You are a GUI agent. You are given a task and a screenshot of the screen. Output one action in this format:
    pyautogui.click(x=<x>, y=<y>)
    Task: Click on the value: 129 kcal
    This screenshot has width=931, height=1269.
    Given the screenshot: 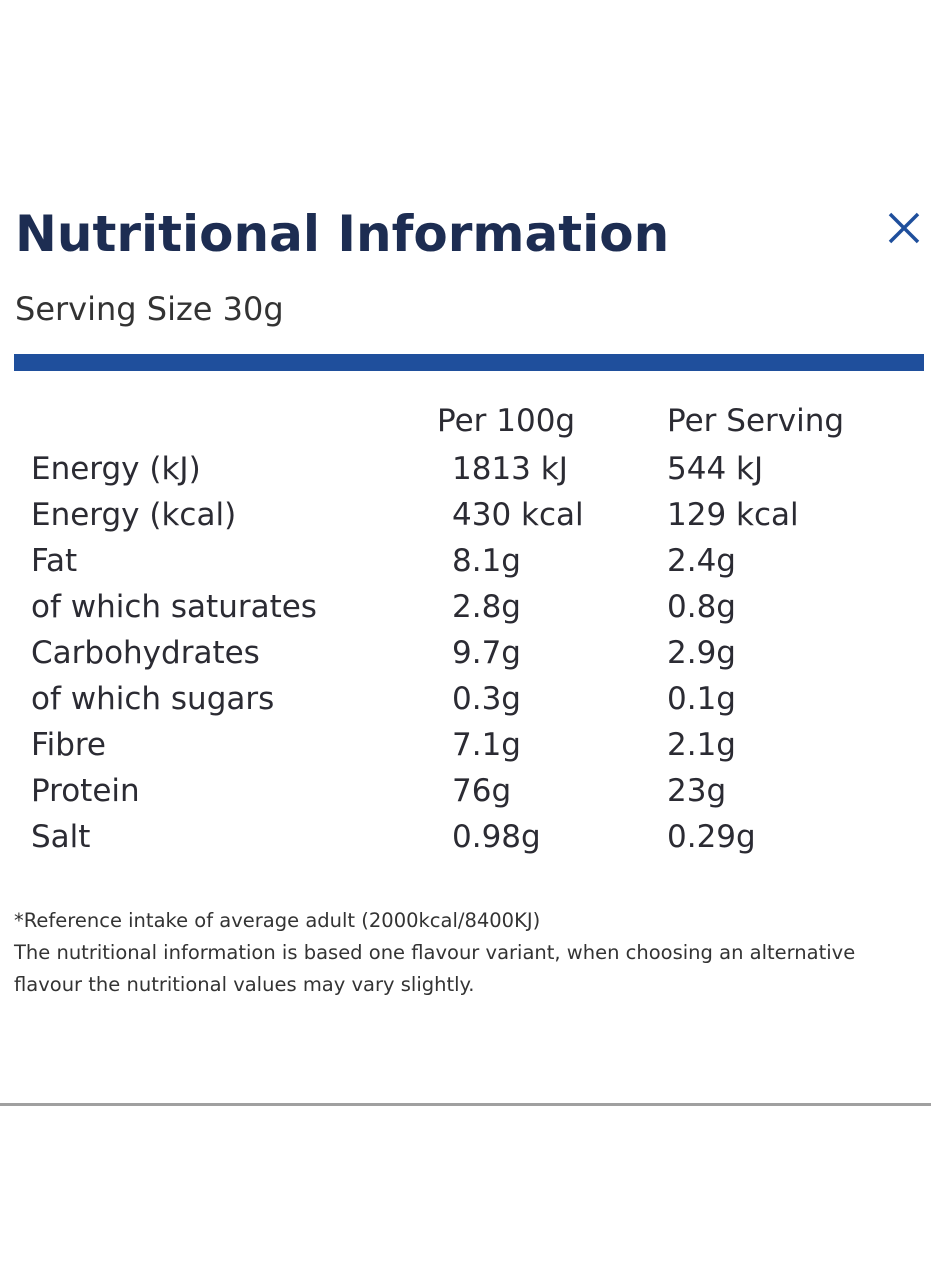 What is the action you would take?
    pyautogui.click(x=733, y=515)
    